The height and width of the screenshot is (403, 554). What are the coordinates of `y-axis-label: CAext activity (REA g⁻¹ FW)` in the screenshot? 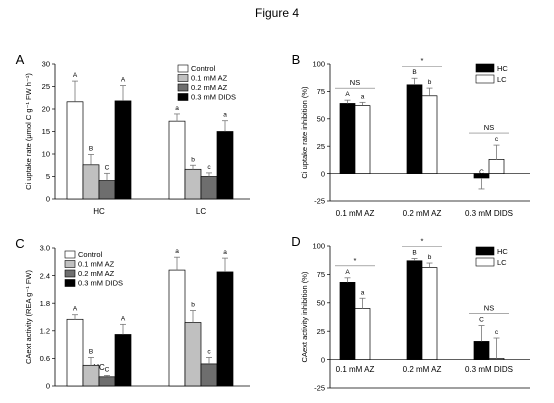 It's located at (28, 317).